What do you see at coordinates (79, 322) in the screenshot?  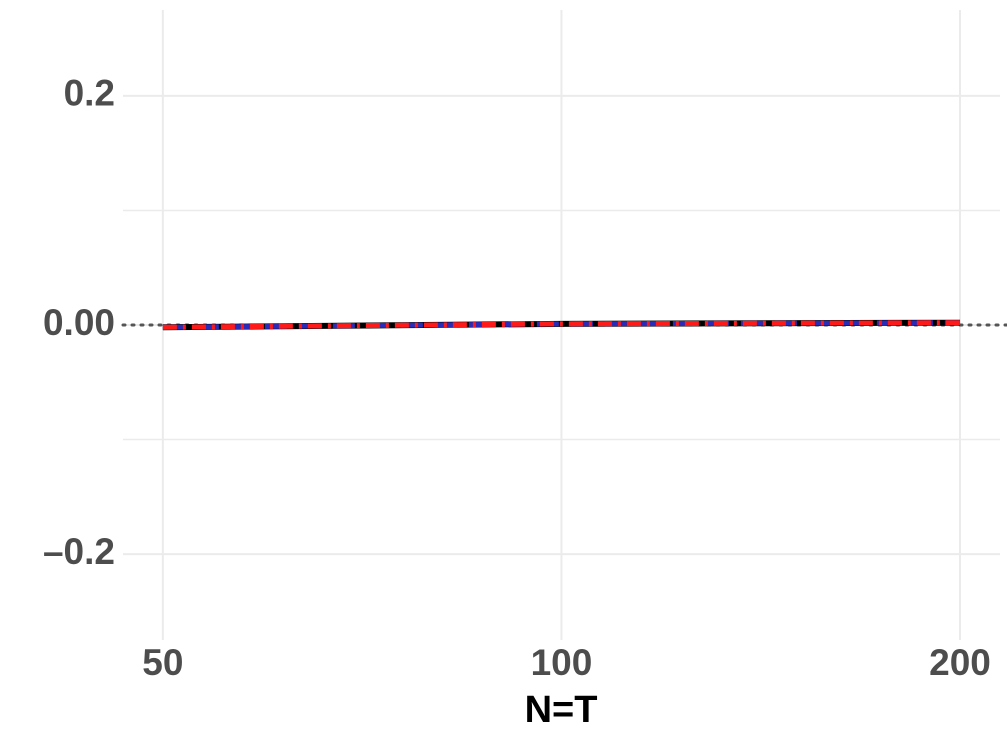 I see `y-tick-label: 0.00` at bounding box center [79, 322].